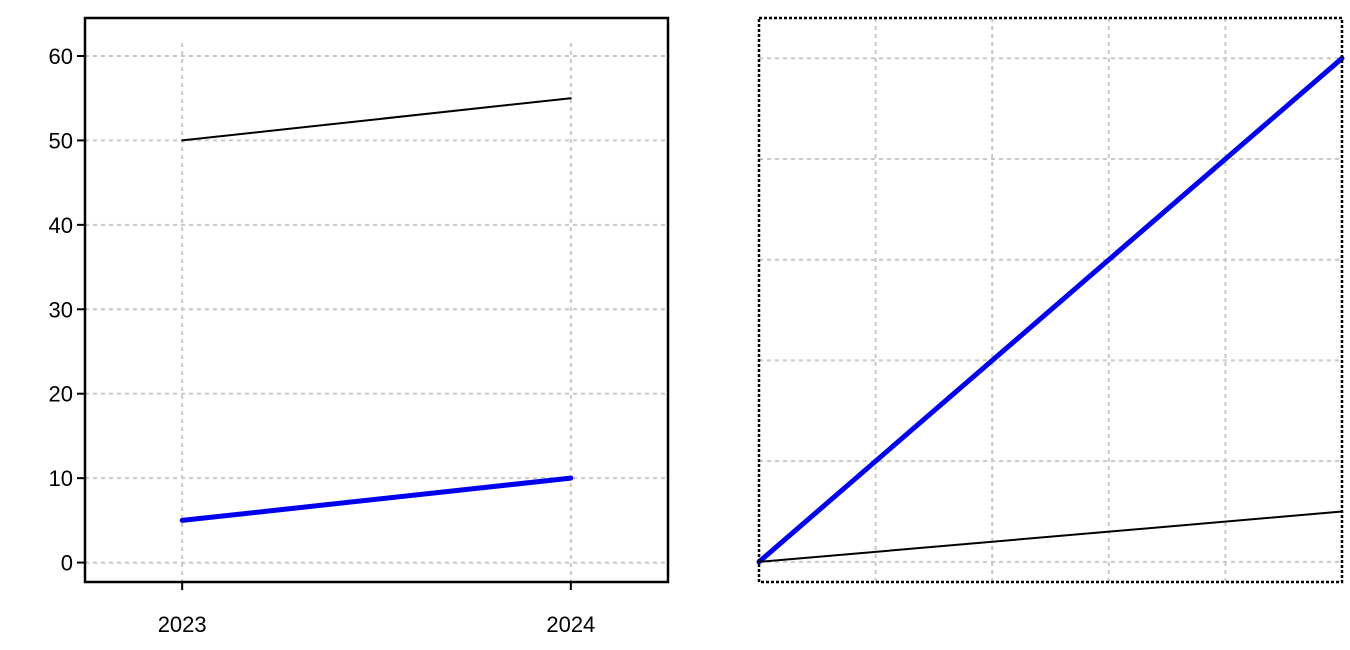 Image resolution: width=1350 pixels, height=650 pixels. What do you see at coordinates (61, 56) in the screenshot?
I see `y-tick-label: 60` at bounding box center [61, 56].